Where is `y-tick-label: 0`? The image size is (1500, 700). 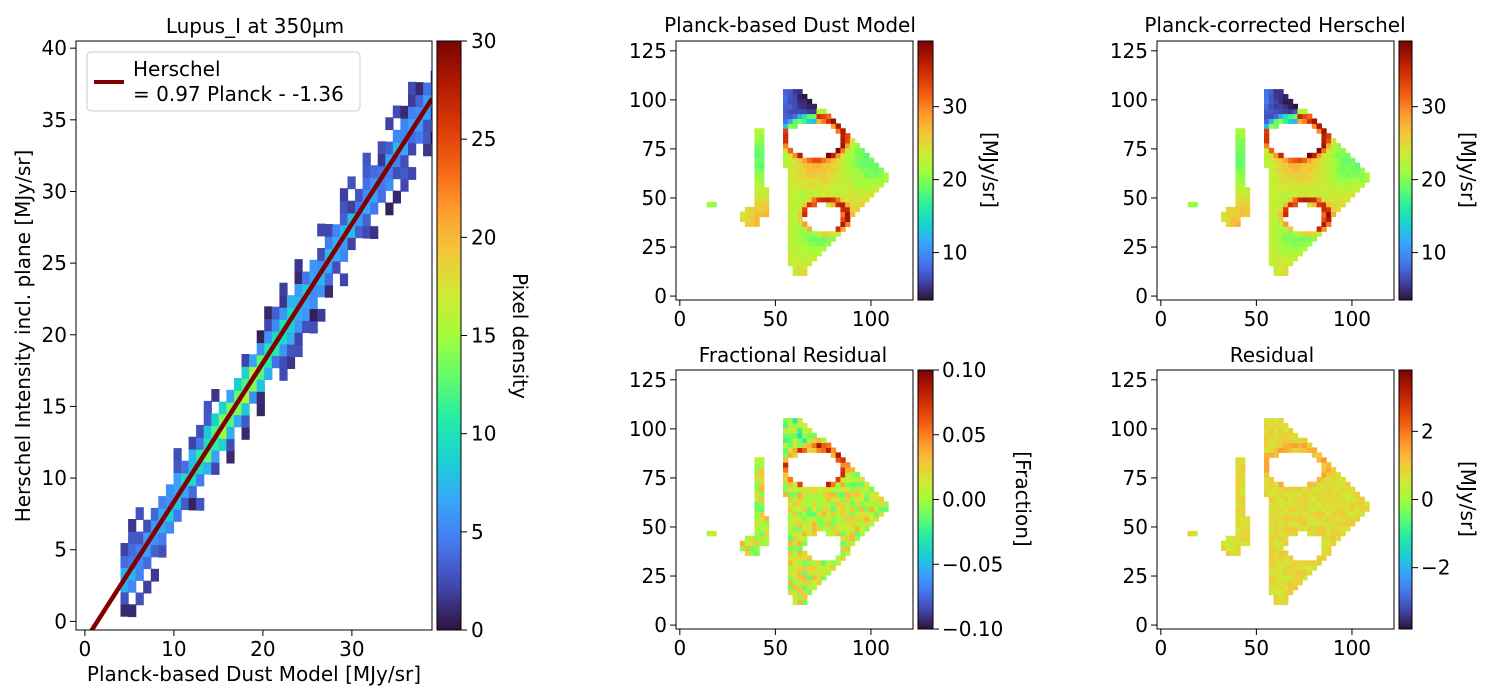
y-tick-label: 0 is located at coordinates (660, 625).